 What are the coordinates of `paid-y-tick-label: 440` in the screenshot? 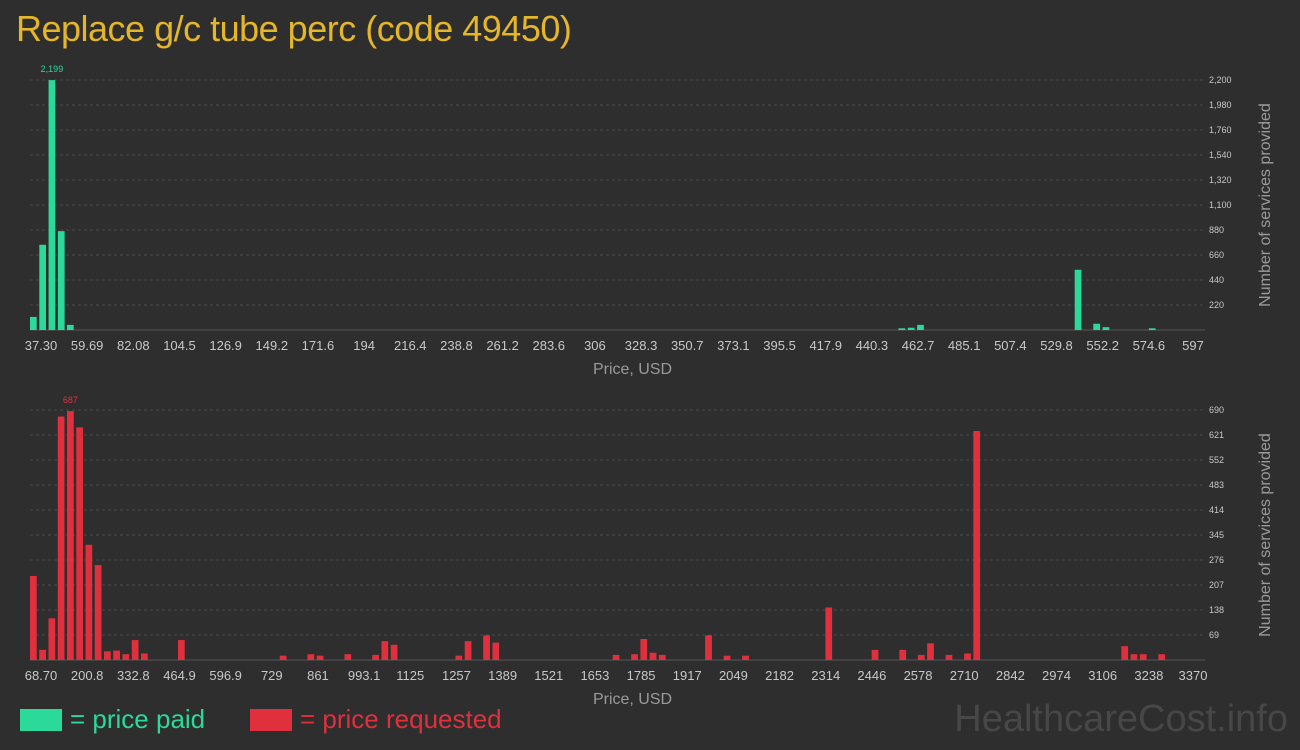 It's located at (1216, 280).